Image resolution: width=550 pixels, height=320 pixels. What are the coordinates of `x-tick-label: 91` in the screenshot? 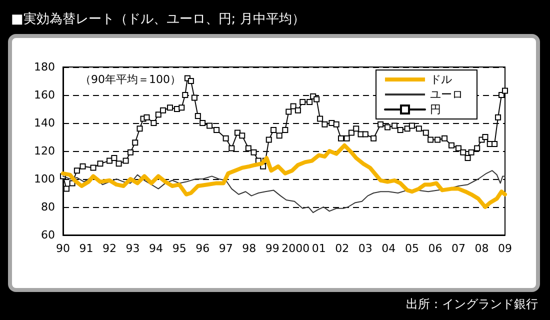 It's located at (86, 248).